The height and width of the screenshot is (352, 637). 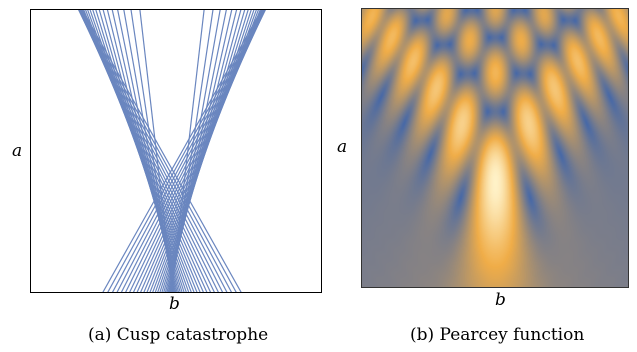 What do you see at coordinates (178, 335) in the screenshot?
I see `caption-a: (a) Cusp catastrophe` at bounding box center [178, 335].